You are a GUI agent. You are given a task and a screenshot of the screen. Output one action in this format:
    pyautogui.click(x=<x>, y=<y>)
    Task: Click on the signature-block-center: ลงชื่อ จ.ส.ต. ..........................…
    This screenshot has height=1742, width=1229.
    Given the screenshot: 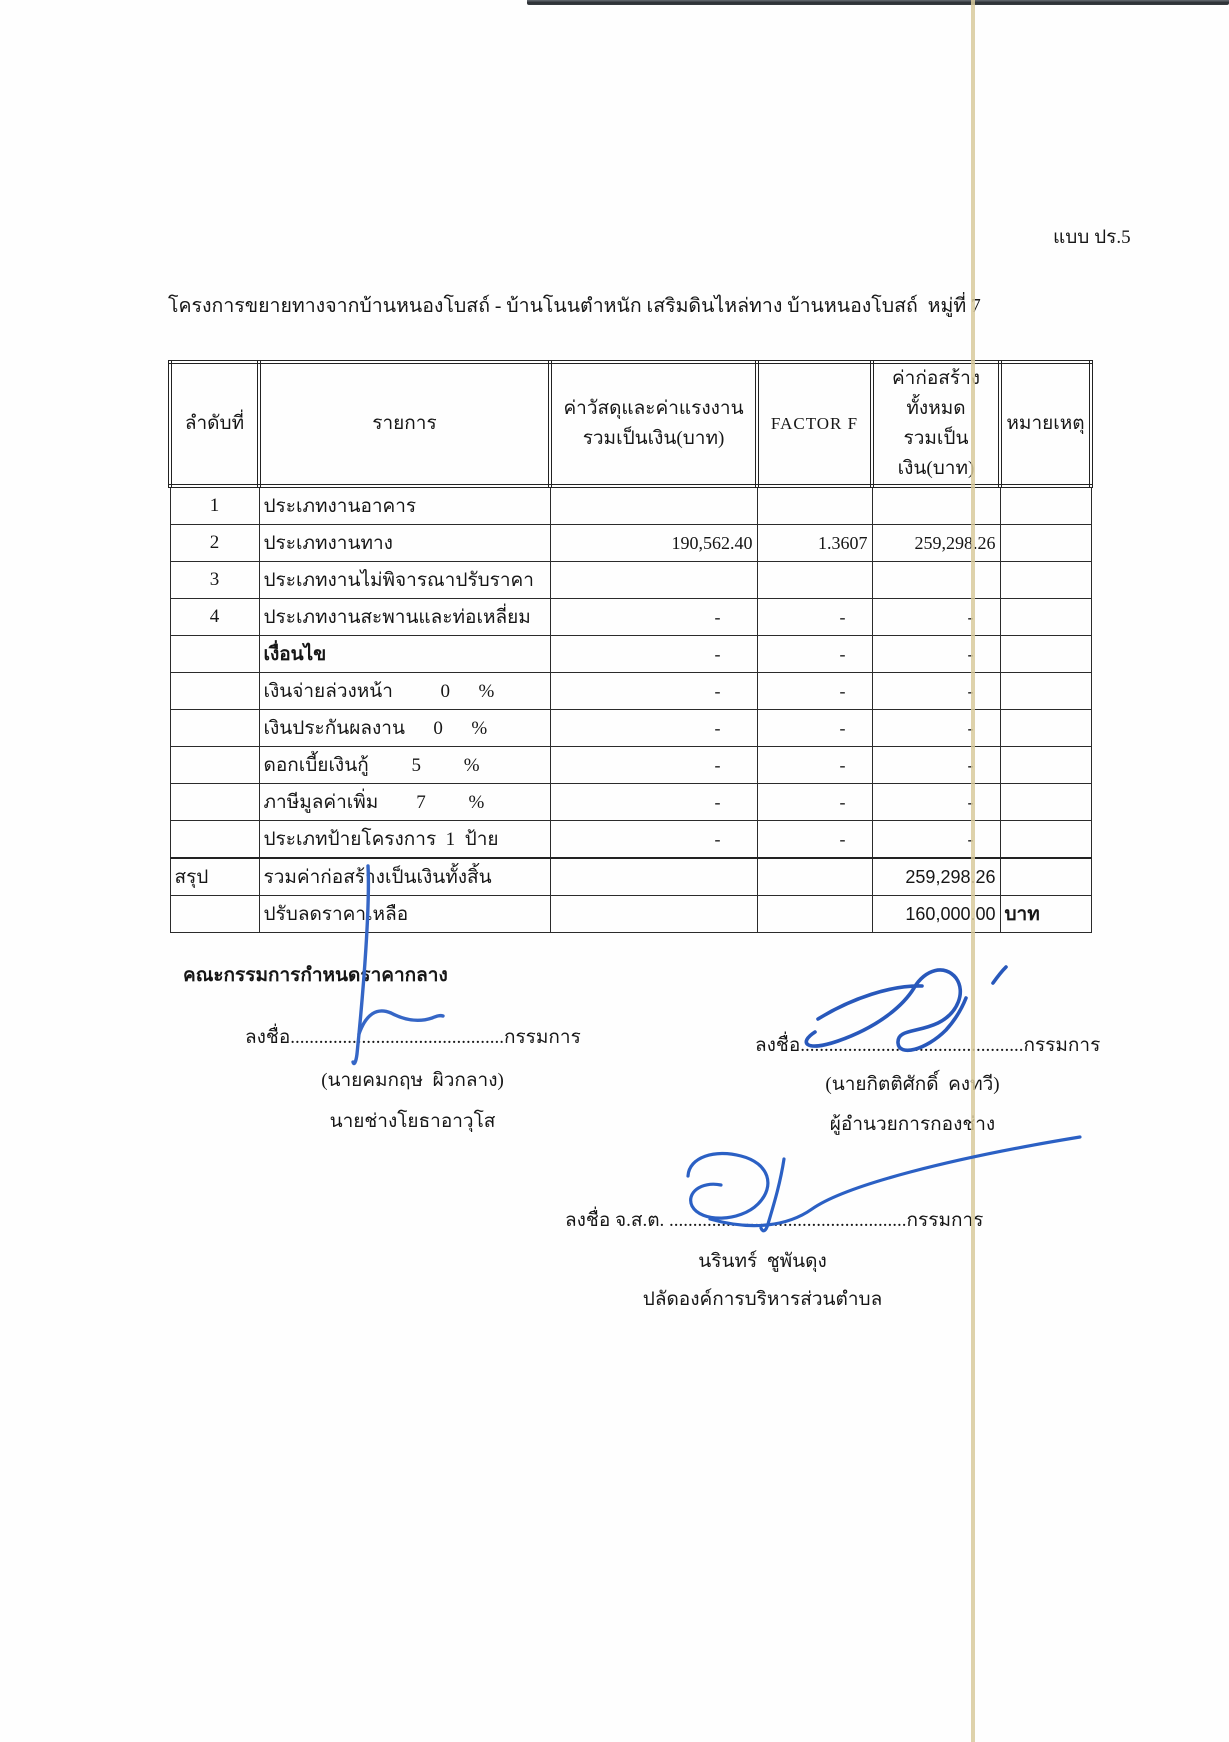 What is the action you would take?
    pyautogui.click(x=774, y=1259)
    